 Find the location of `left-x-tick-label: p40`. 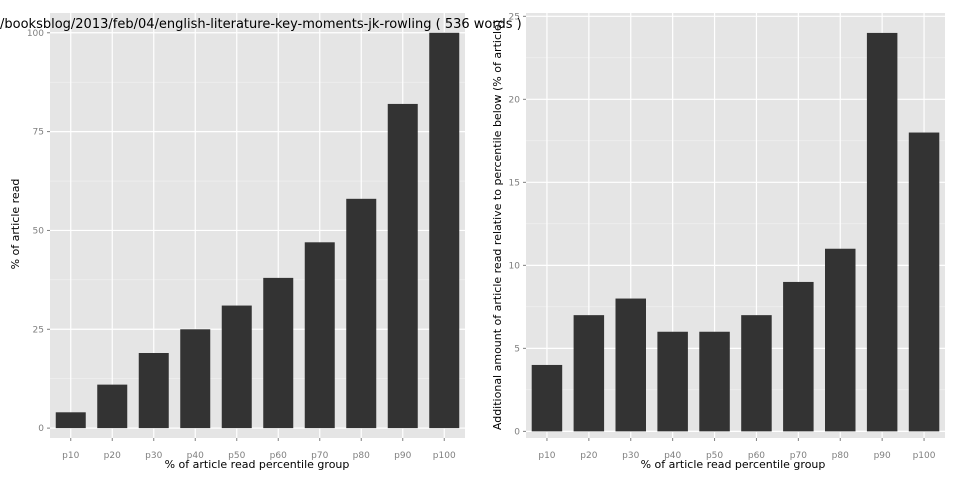

left-x-tick-label: p40 is located at coordinates (195, 456).